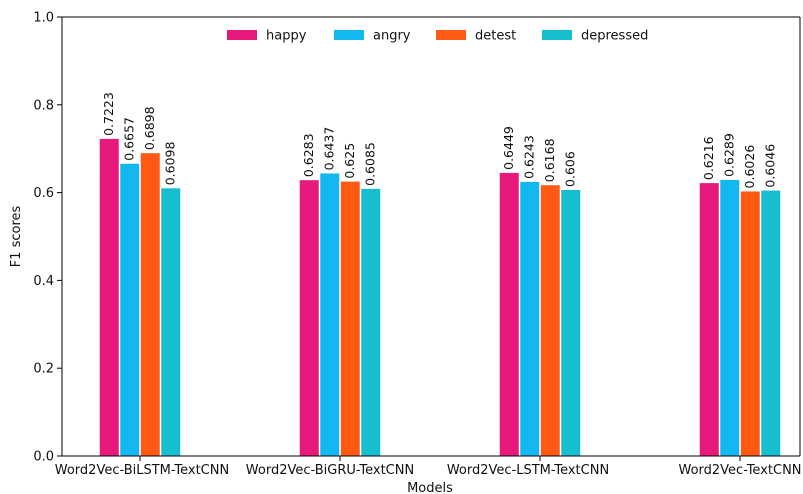 Image resolution: width=803 pixels, height=494 pixels. I want to click on data-label-happy-2: 0.6283, so click(308, 155).